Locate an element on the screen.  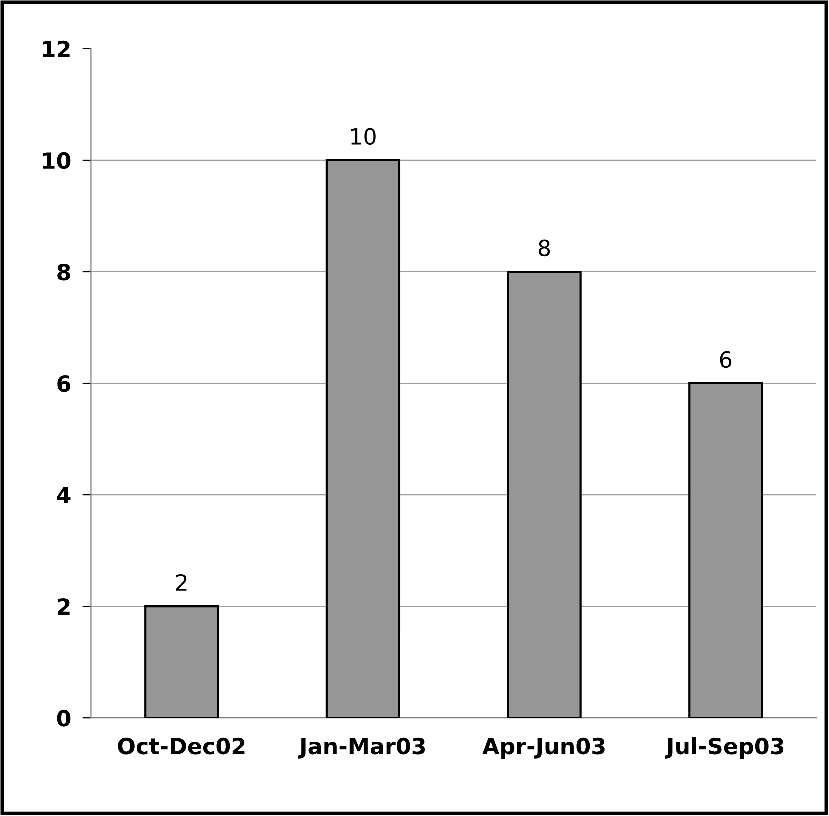
data-label: 10 is located at coordinates (364, 137).